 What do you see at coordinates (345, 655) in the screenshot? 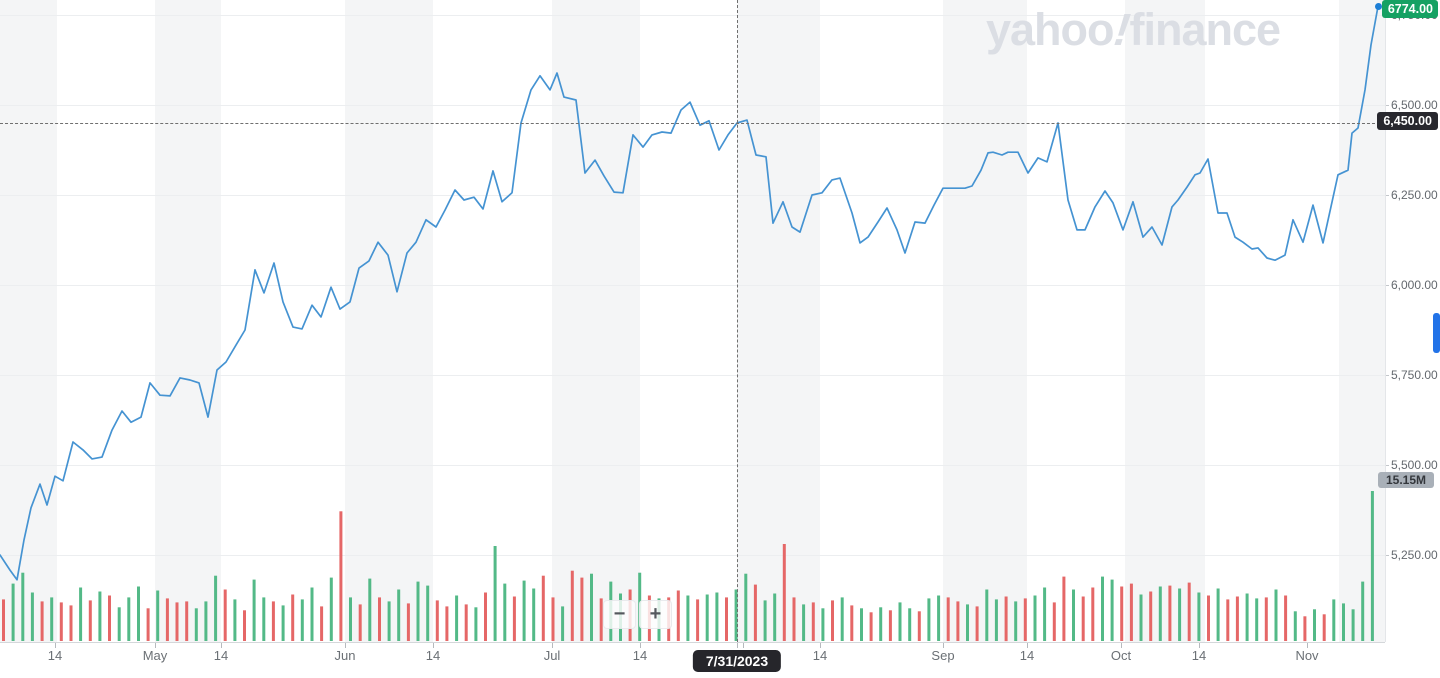
I see `x-axis-label: Jun` at bounding box center [345, 655].